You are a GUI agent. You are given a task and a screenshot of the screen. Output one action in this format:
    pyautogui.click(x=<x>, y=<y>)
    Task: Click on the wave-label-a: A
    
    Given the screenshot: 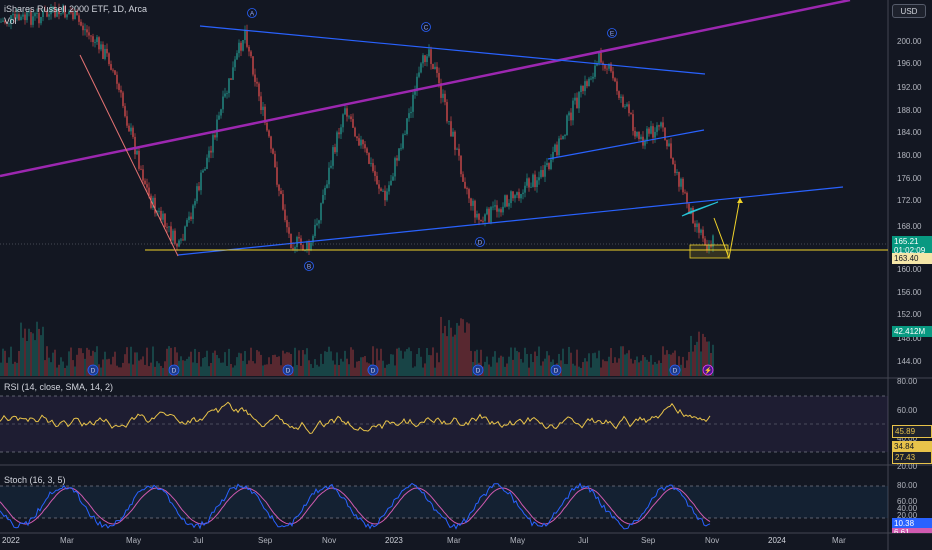 What is the action you would take?
    pyautogui.click(x=252, y=13)
    